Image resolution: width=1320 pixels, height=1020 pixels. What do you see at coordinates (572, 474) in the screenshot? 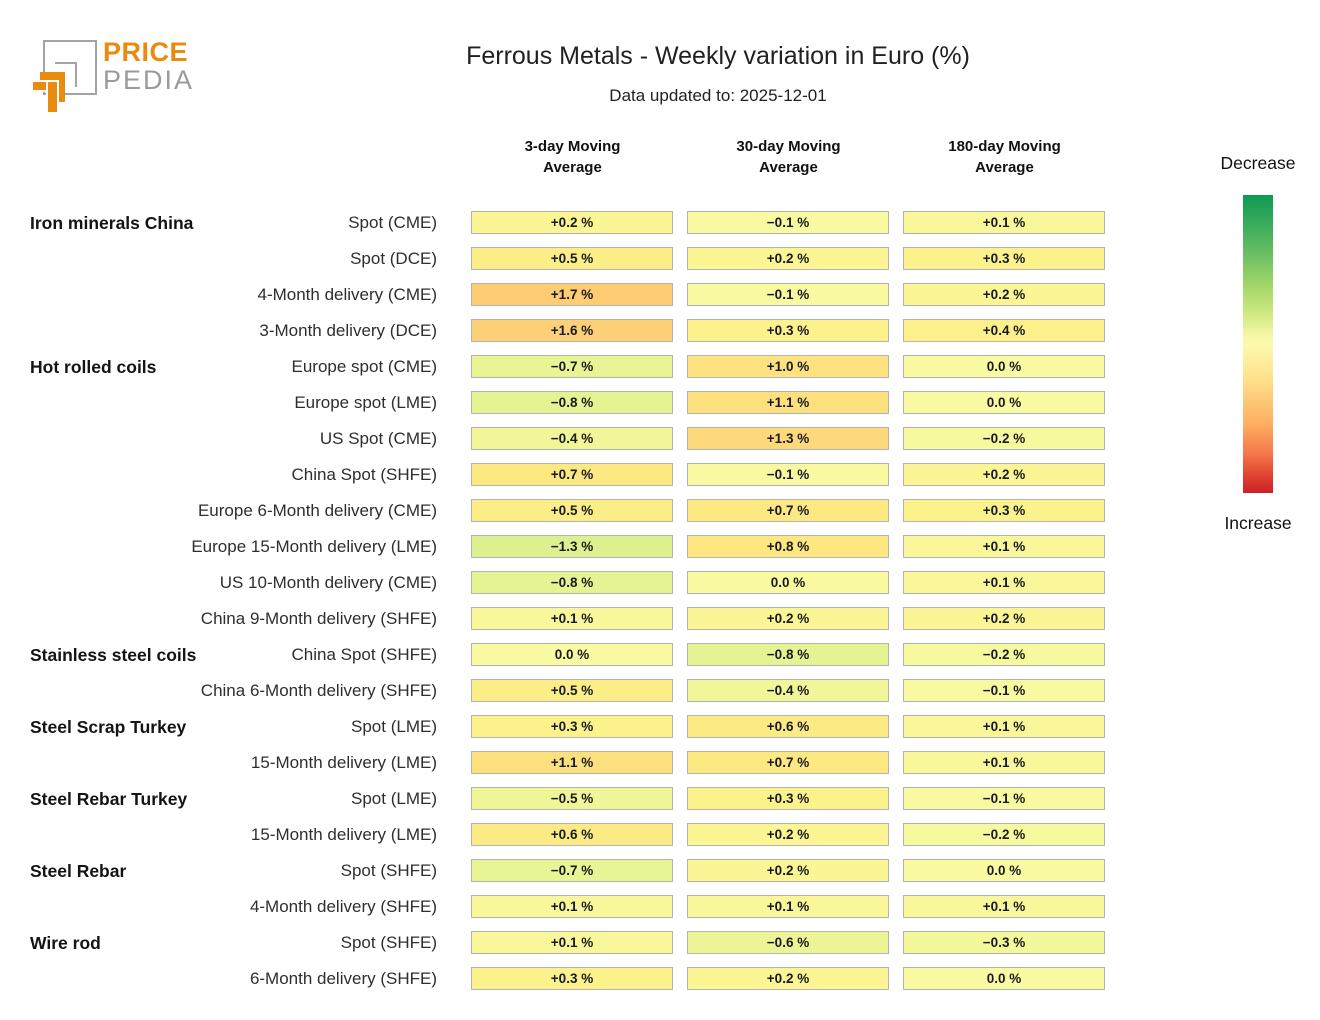
I see `heatmap-cell: +0.7 %` at bounding box center [572, 474].